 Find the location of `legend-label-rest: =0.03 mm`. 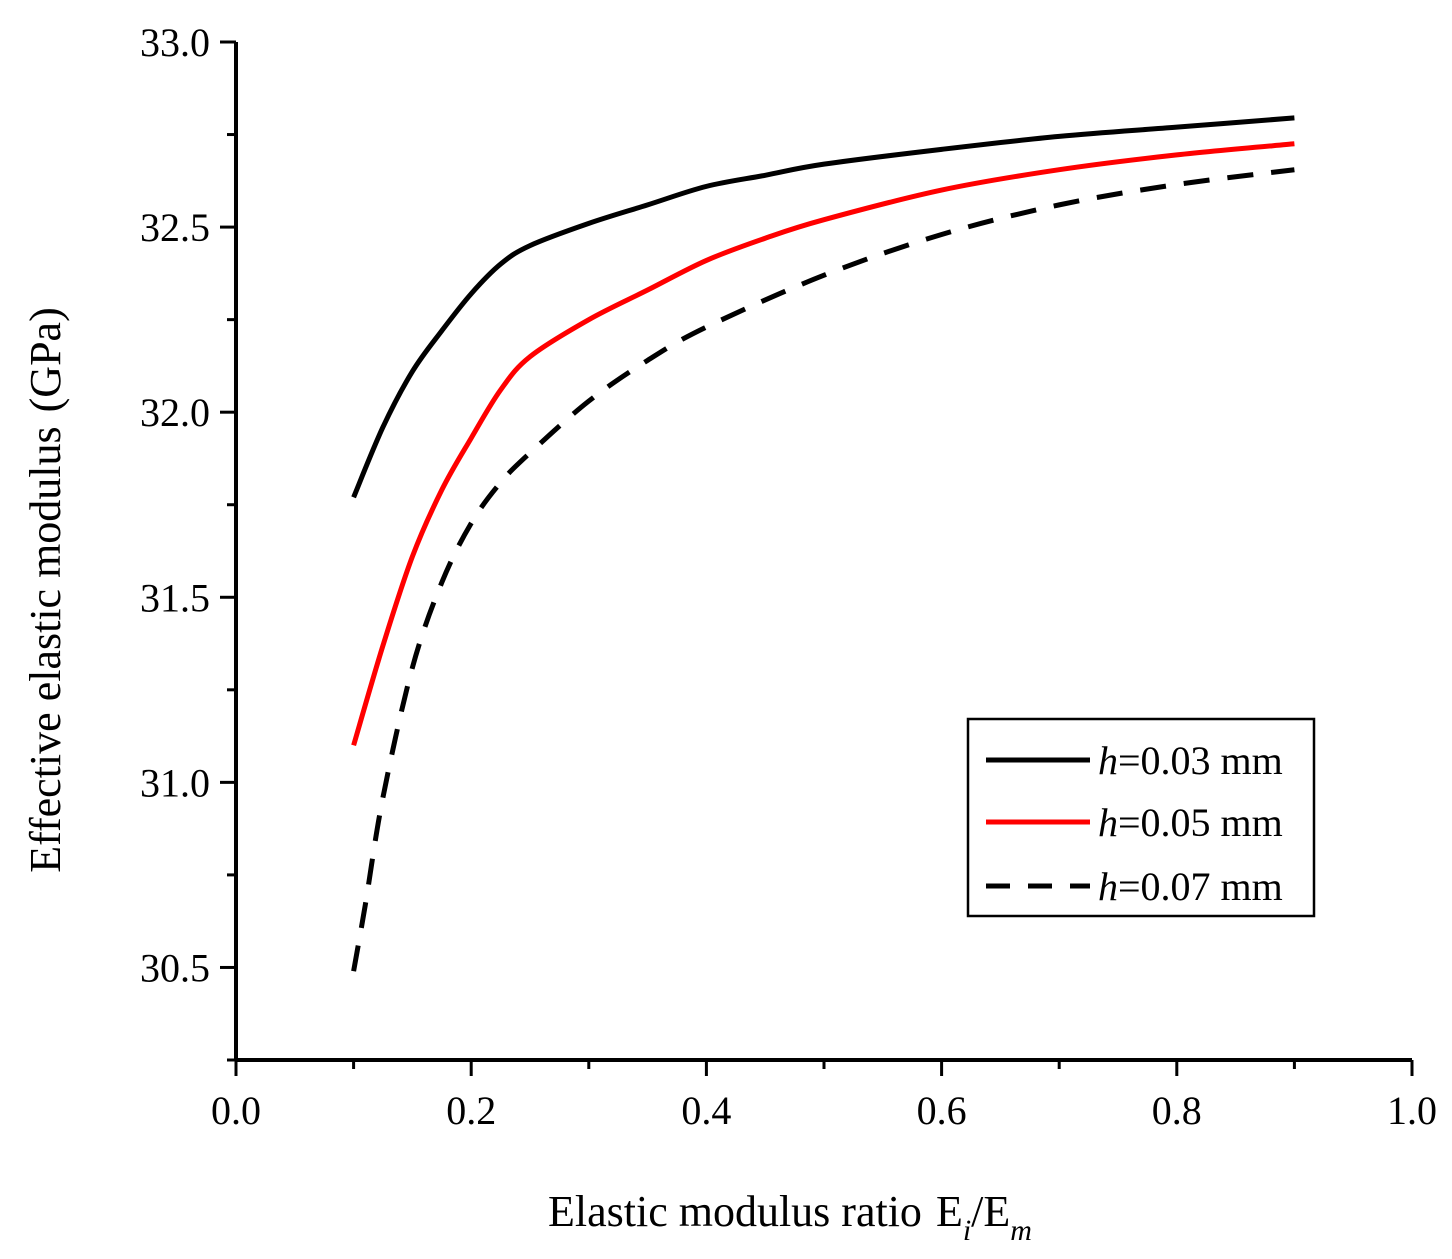

legend-label-rest: =0.03 mm is located at coordinates (1200, 760).